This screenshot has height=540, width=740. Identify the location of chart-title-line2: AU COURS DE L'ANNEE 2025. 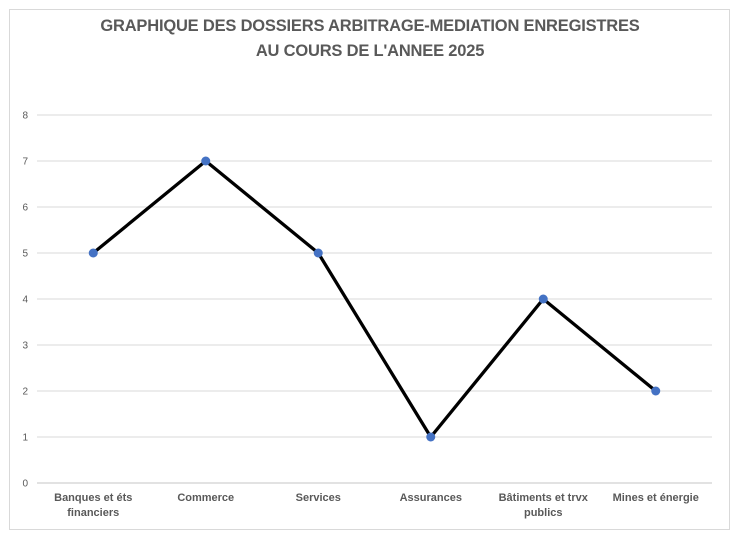
(370, 51).